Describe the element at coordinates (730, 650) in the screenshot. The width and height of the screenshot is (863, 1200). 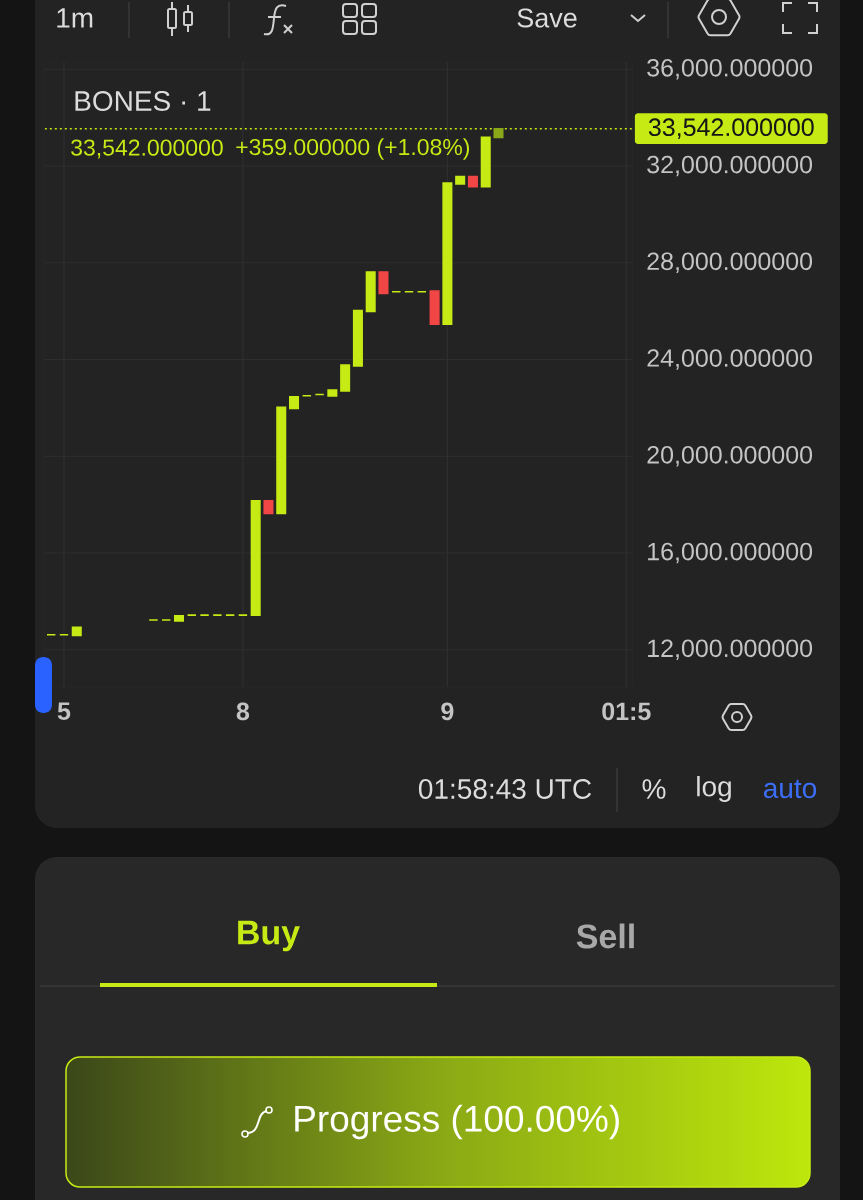
I see `y-tick-label: 12,000.000000` at that location.